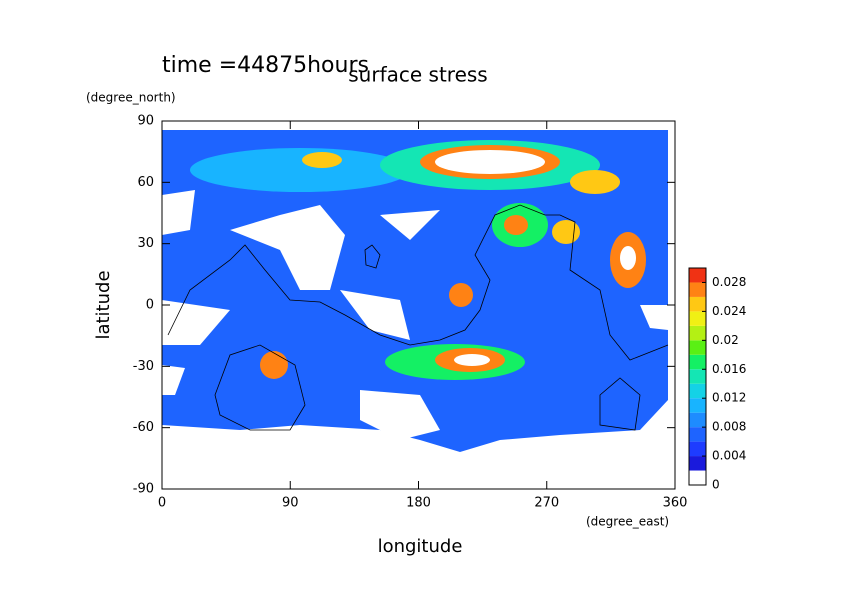  Describe the element at coordinates (627, 522) in the screenshot. I see `x-unit: (degree_east)` at that location.